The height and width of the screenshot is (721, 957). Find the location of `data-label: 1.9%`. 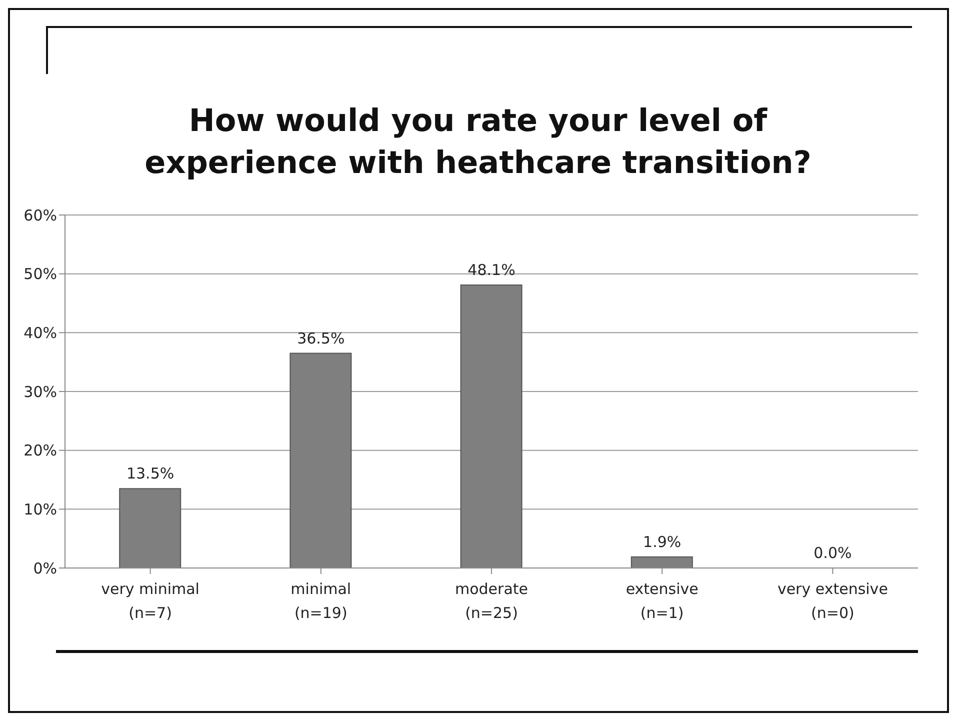

data-label: 1.9% is located at coordinates (662, 541).